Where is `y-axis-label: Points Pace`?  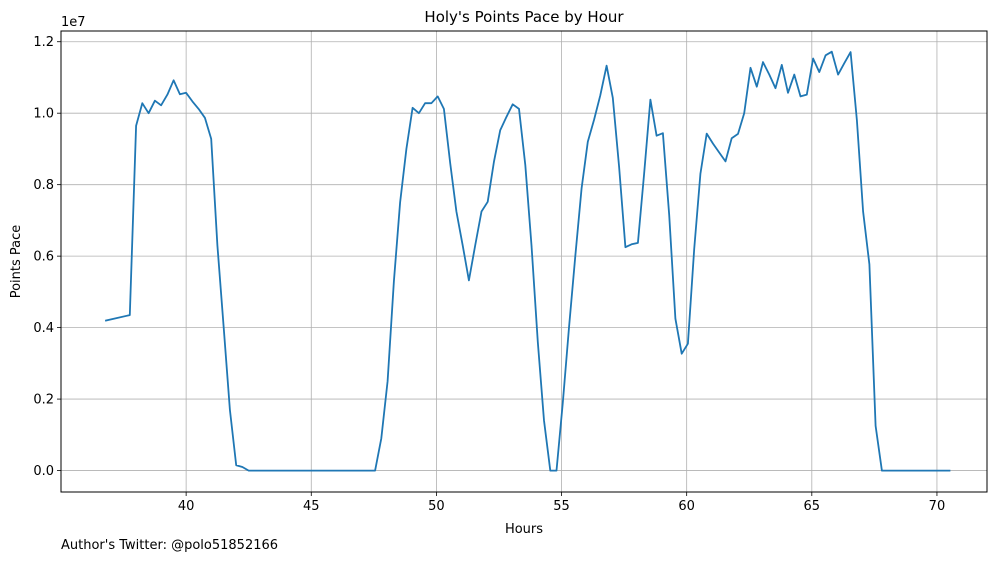
y-axis-label: Points Pace is located at coordinates (16, 262).